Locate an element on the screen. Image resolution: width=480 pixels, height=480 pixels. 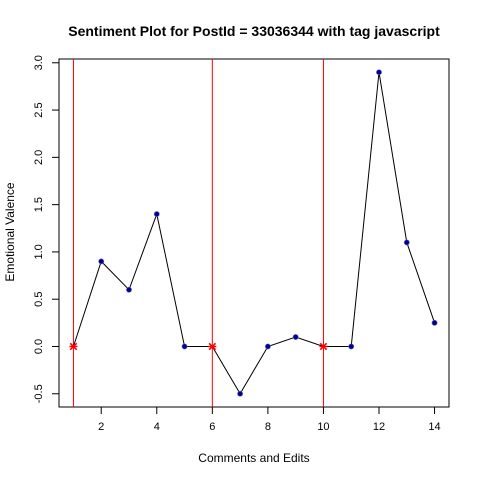
x-tick-label-6: 6 is located at coordinates (212, 427).